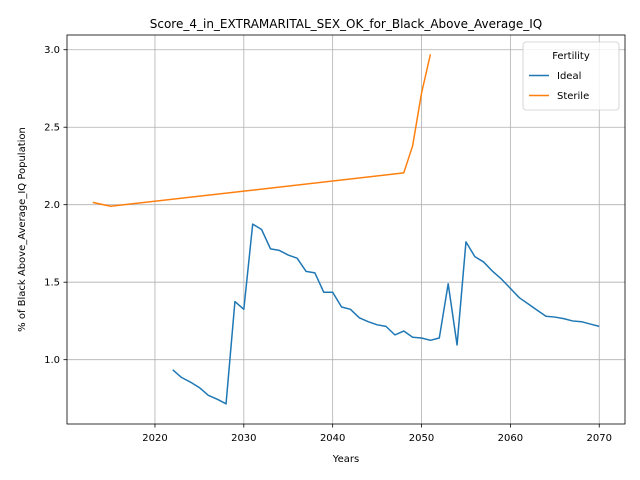 The height and width of the screenshot is (480, 640). What do you see at coordinates (377, 434) in the screenshot?
I see `x-axis: 2020 2030 2040 2050 2060 2070` at bounding box center [377, 434].